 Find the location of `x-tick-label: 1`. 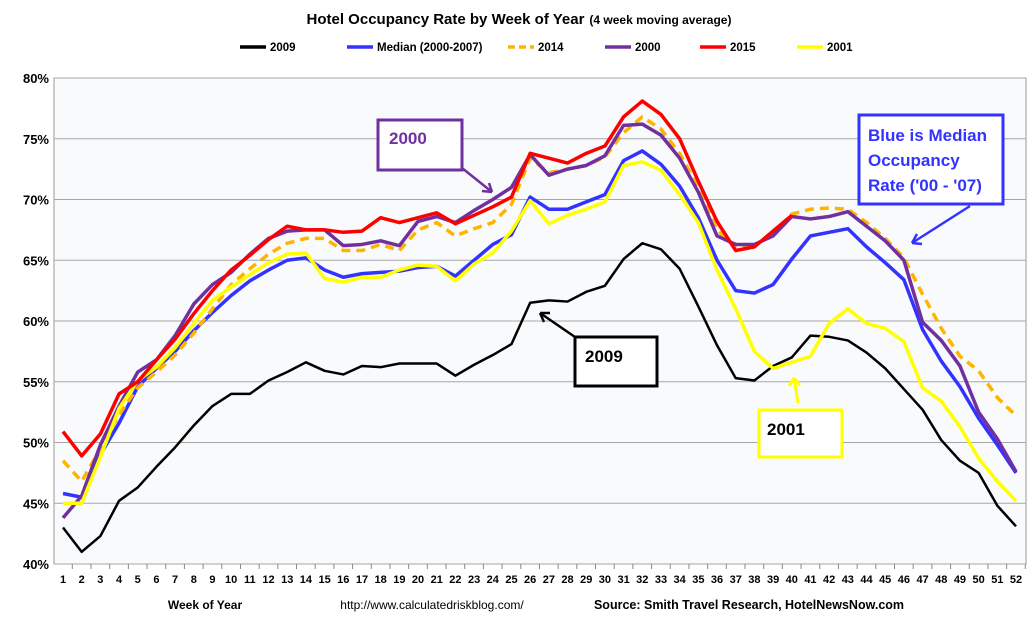

x-tick-label: 1 is located at coordinates (63, 580).